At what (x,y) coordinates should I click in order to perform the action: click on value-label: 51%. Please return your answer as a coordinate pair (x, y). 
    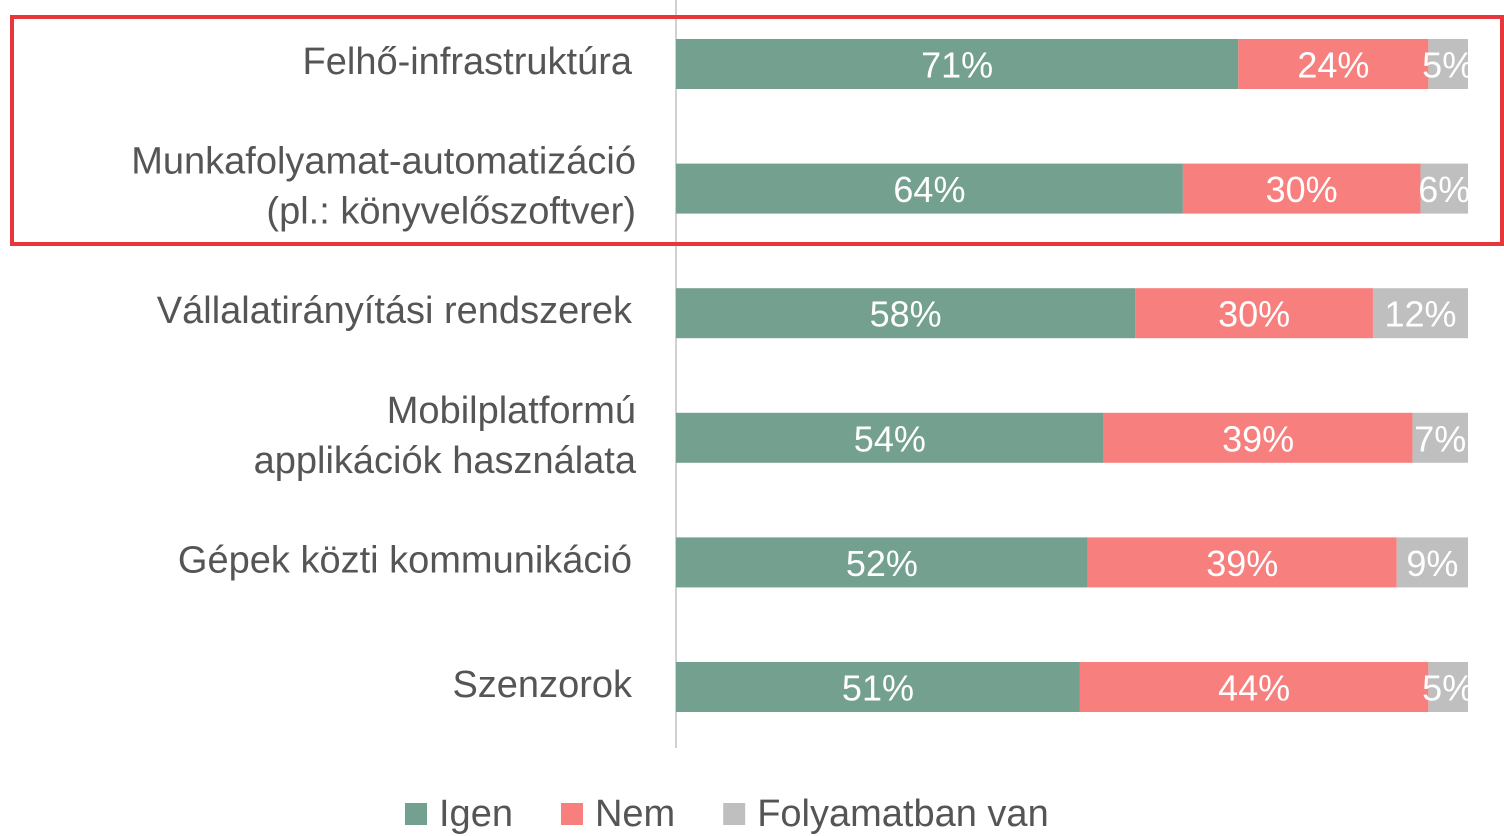
    Looking at the image, I should click on (878, 688).